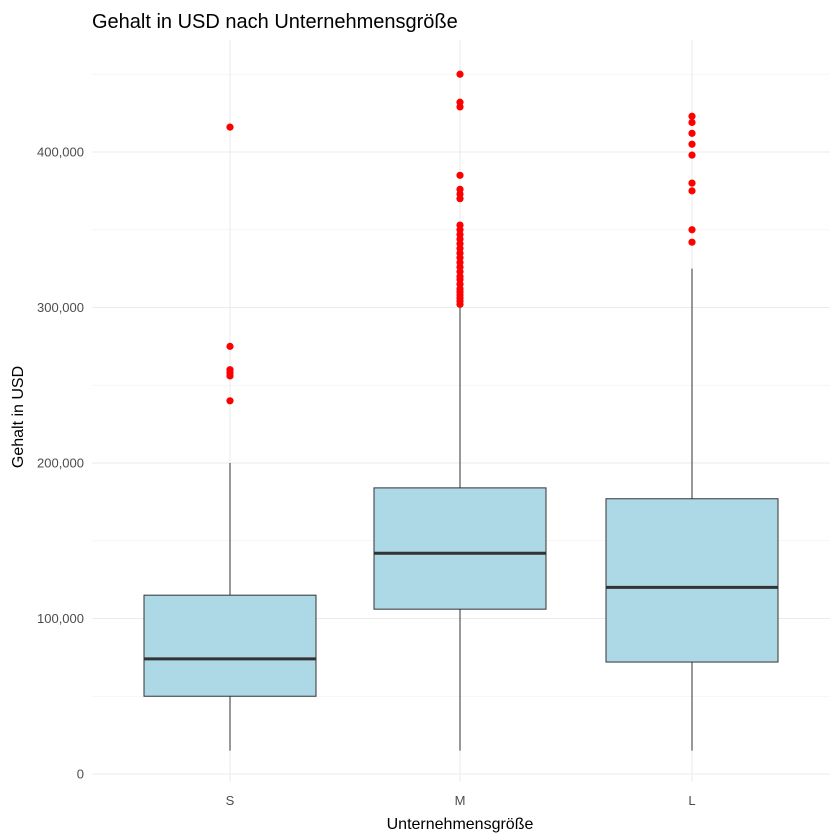 The height and width of the screenshot is (840, 840). I want to click on y-tick-label: 200,000, so click(60, 463).